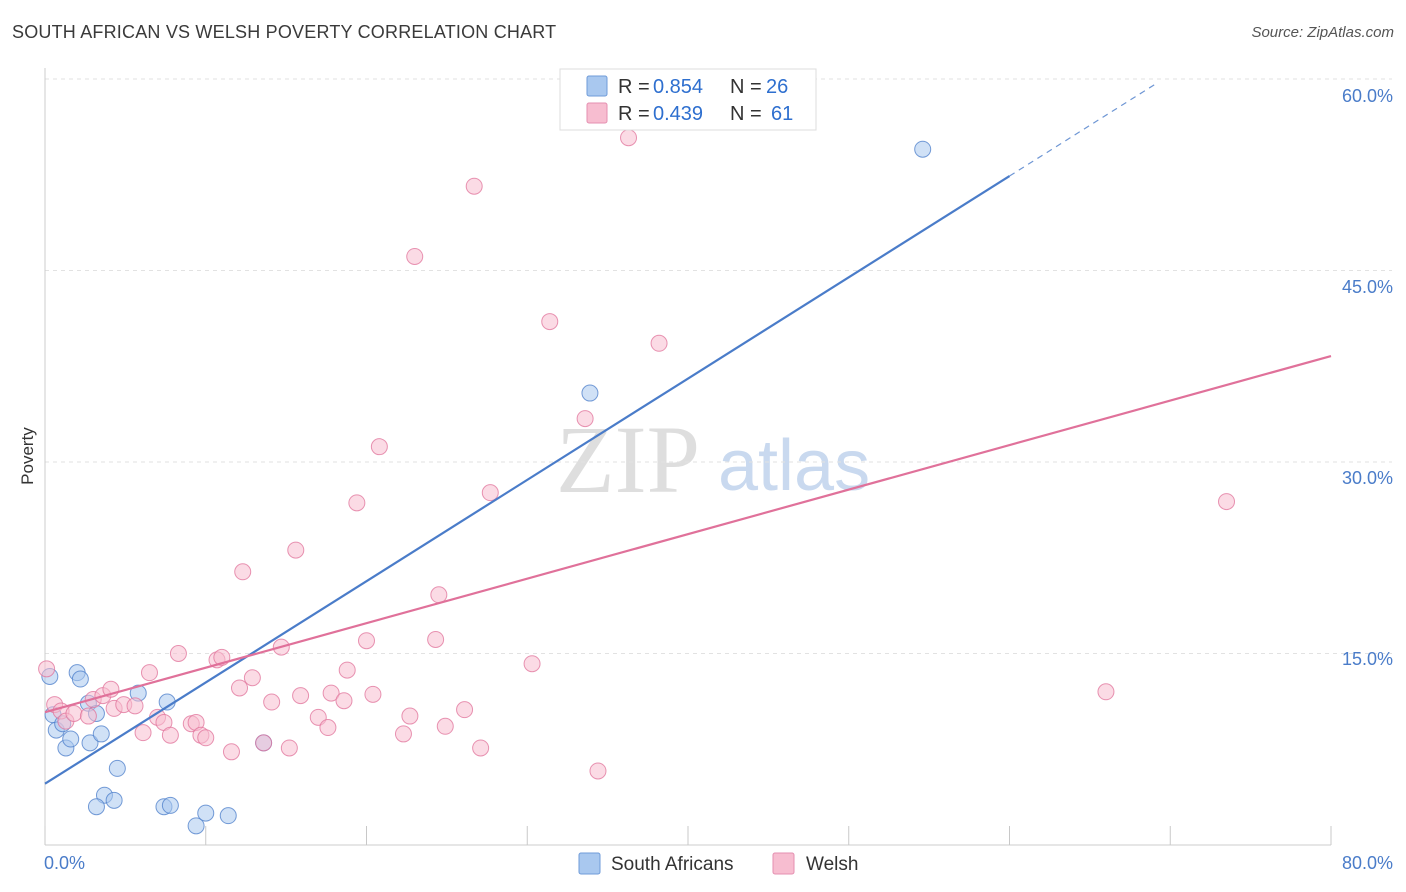 The image size is (1406, 892). I want to click on legend-n-value: 61, so click(782, 114).